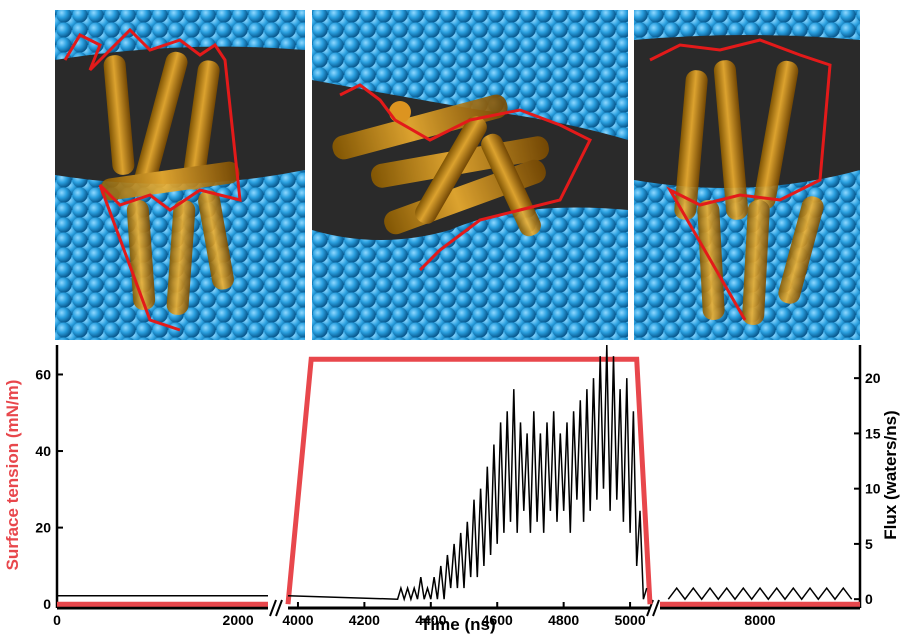 The image size is (910, 642). I want to click on y2-axis-label: Flux (waters/ns), so click(890, 474).